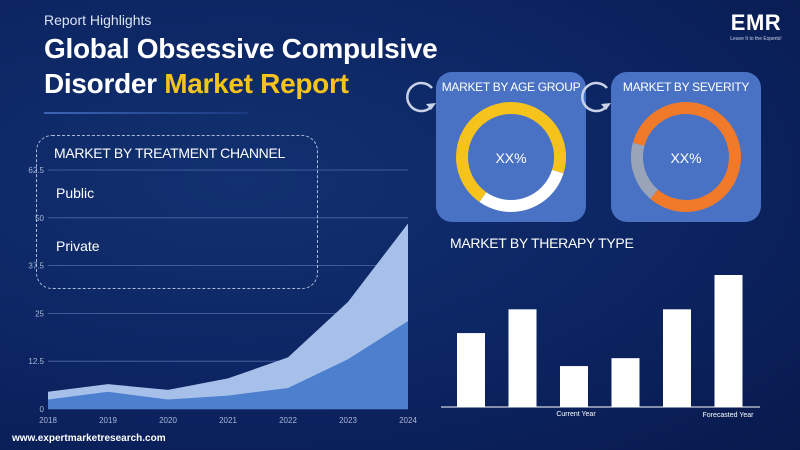 The width and height of the screenshot is (800, 450). I want to click on logo-mark: EMR, so click(756, 22).